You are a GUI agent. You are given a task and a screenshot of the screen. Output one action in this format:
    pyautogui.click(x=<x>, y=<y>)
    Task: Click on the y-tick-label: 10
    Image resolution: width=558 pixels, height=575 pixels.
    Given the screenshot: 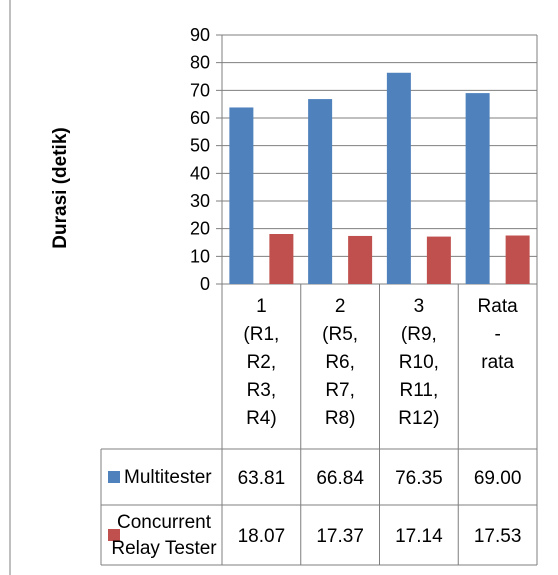 What is the action you would take?
    pyautogui.click(x=200, y=256)
    